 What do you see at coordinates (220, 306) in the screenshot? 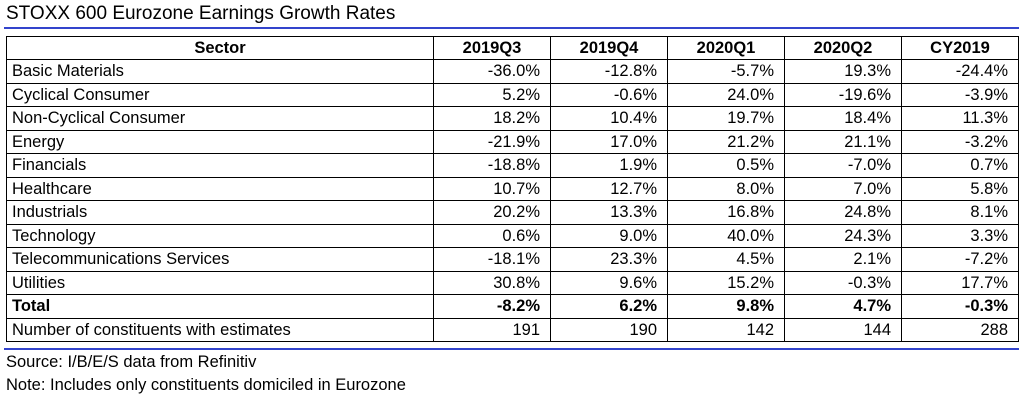
I see `total-label-cell: Total` at bounding box center [220, 306].